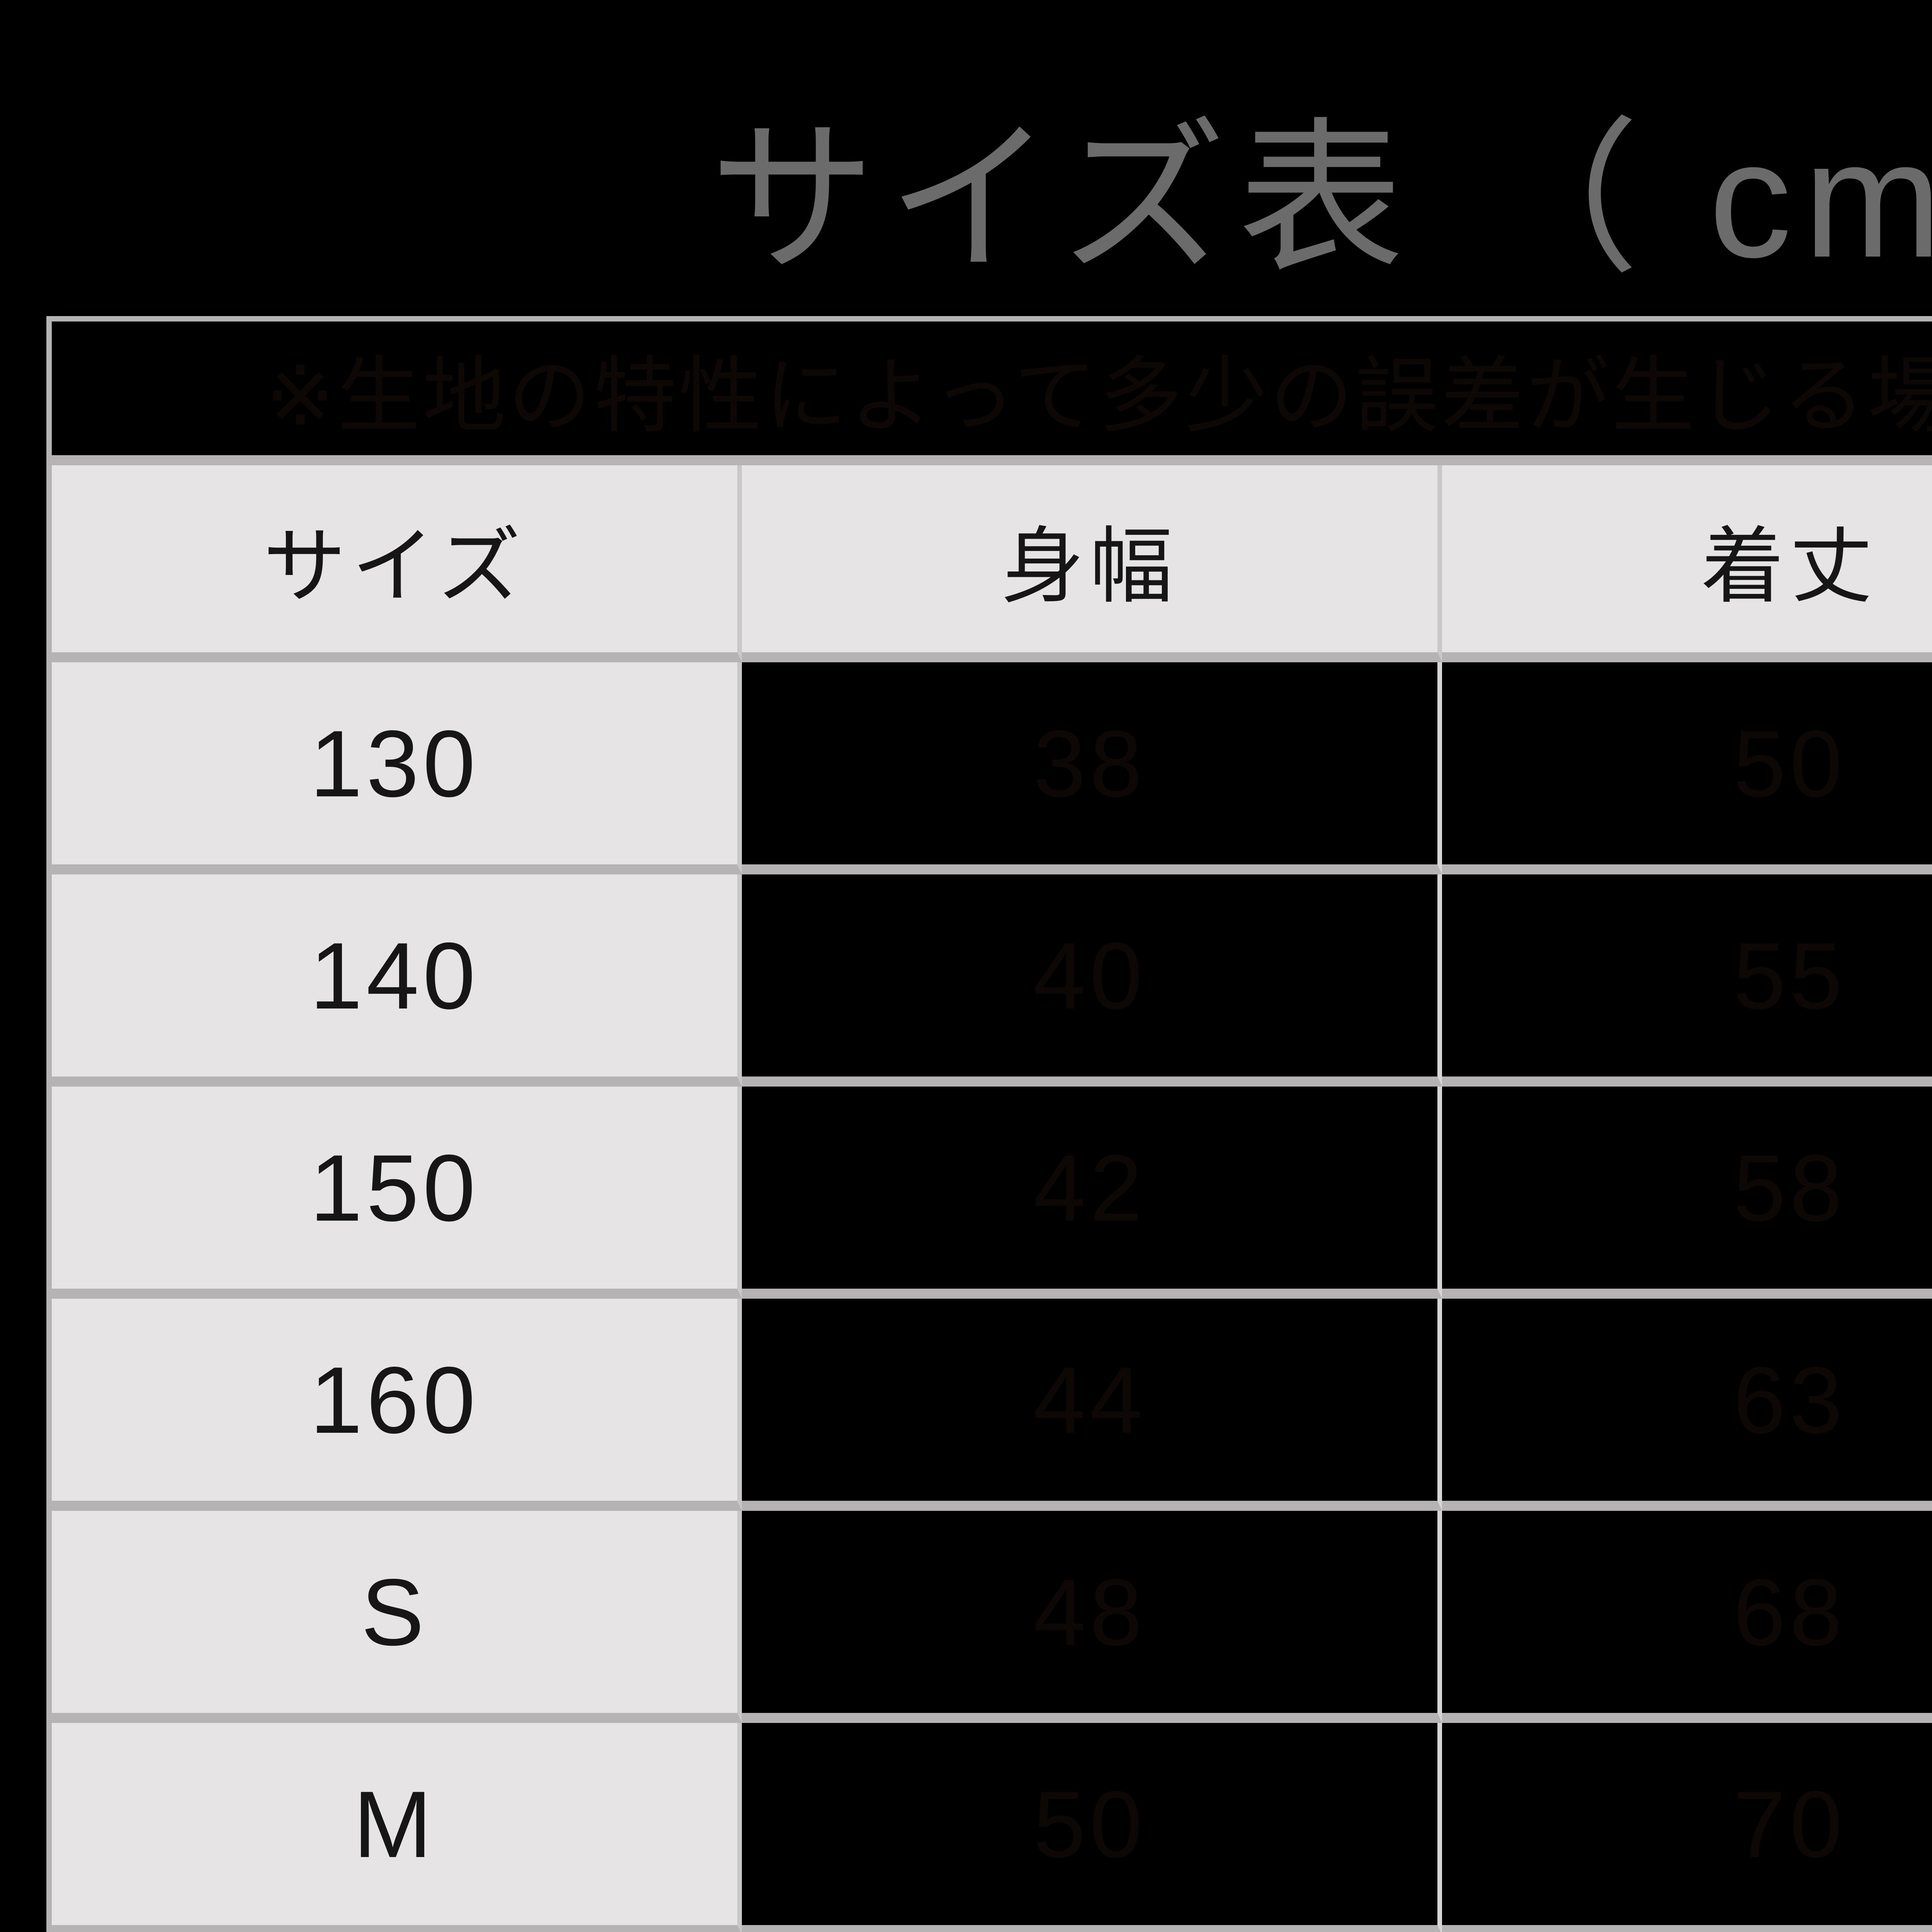 The height and width of the screenshot is (1932, 1932). What do you see at coordinates (397, 1617) in the screenshot?
I see `size-label: S` at bounding box center [397, 1617].